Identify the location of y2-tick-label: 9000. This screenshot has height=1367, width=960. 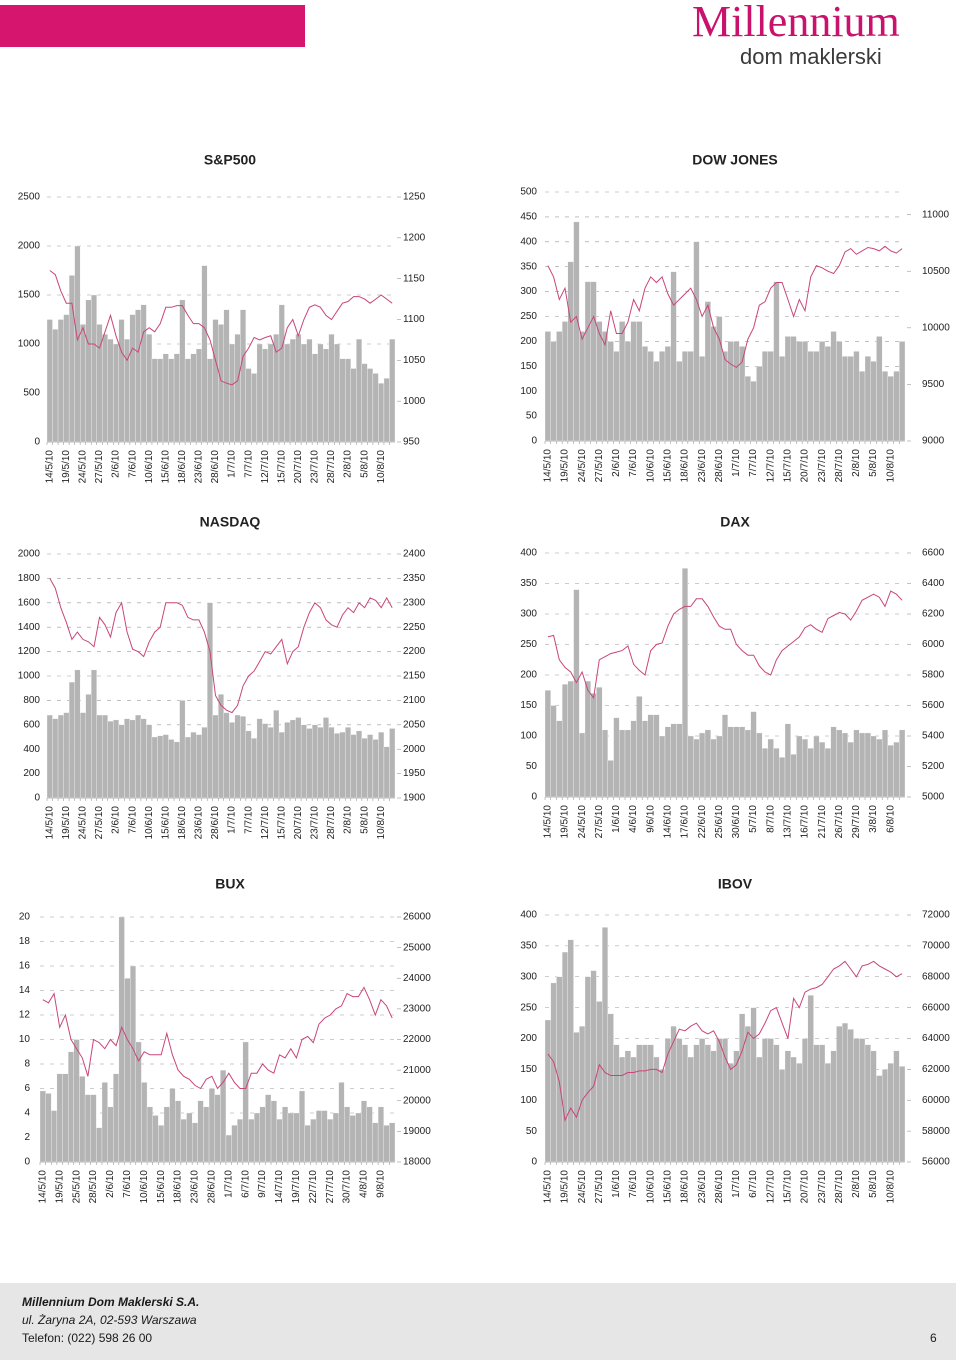
(933, 441).